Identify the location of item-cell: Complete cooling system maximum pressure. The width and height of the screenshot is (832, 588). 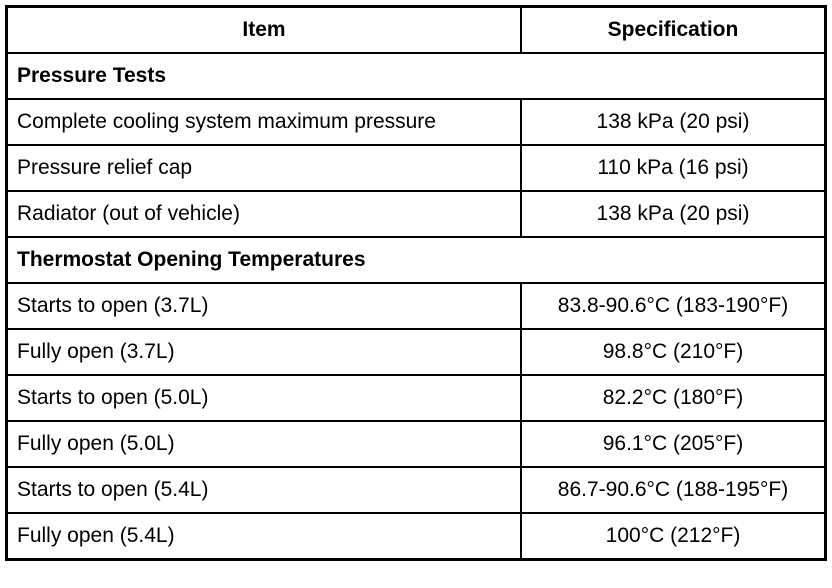
(263, 122).